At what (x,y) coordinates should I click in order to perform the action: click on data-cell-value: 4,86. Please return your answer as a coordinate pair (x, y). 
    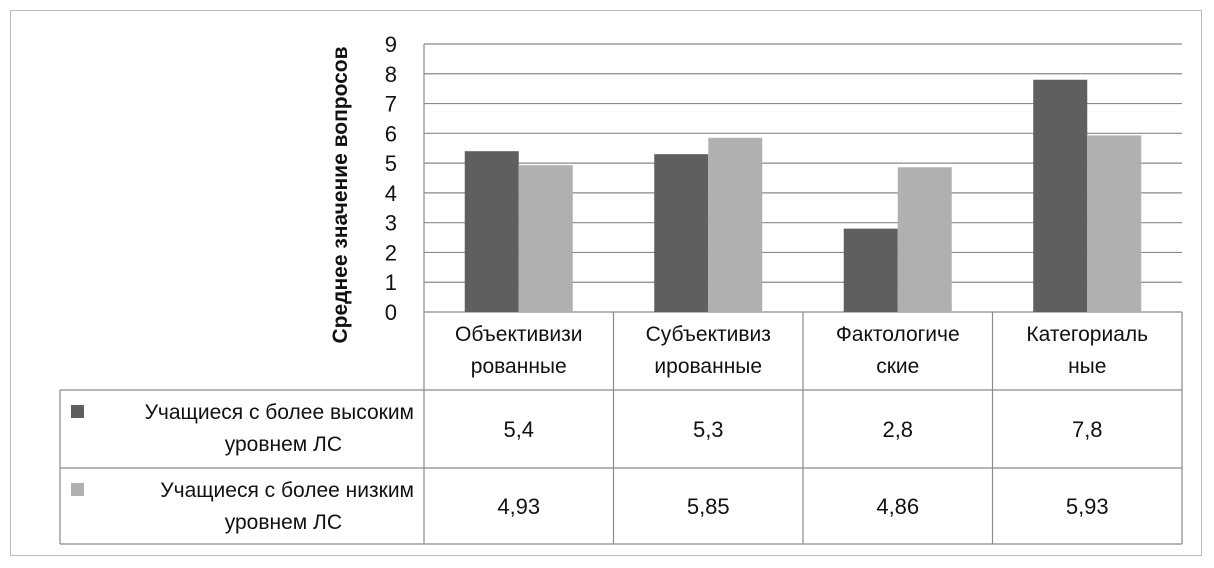
    Looking at the image, I should click on (897, 506).